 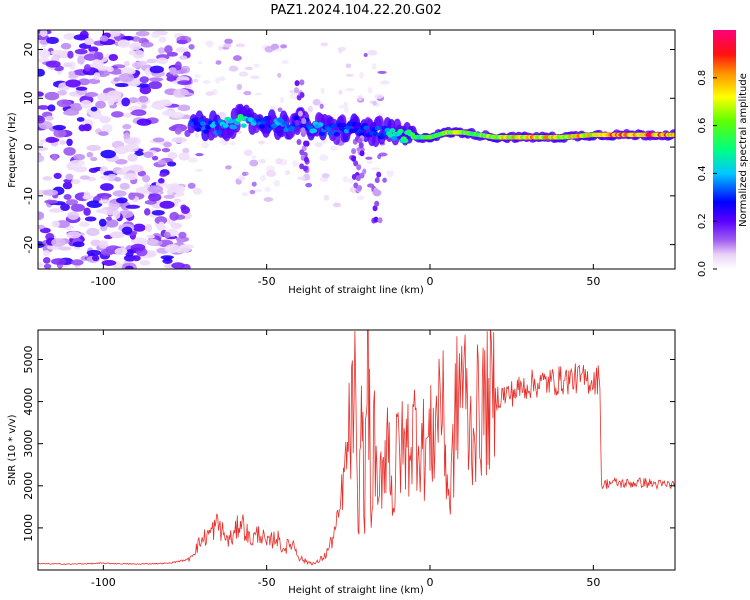 What do you see at coordinates (593, 582) in the screenshot?
I see `x-tick-label: 50` at bounding box center [593, 582].